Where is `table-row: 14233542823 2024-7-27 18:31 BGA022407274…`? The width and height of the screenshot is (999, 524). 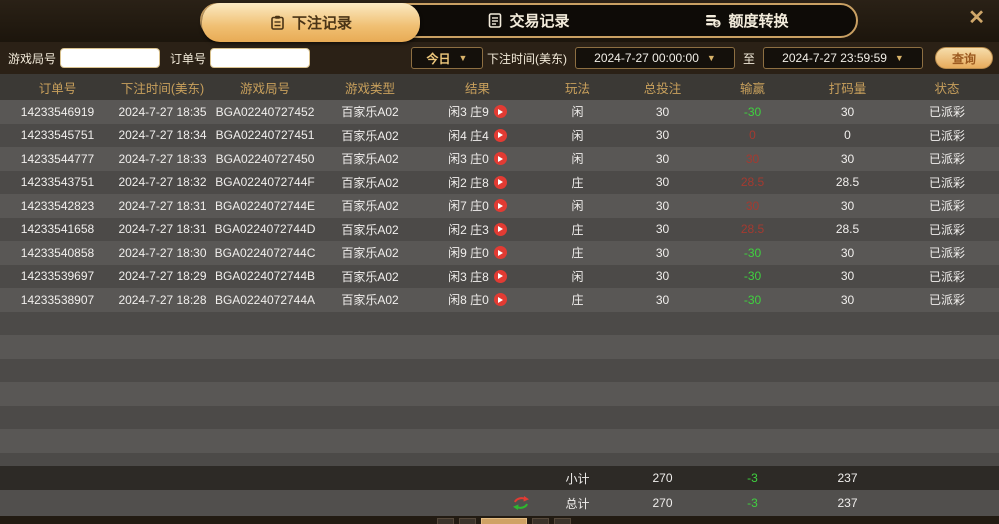
table-row: 14233542823 2024-7-27 18:31 BGA022407274… is located at coordinates (499, 206).